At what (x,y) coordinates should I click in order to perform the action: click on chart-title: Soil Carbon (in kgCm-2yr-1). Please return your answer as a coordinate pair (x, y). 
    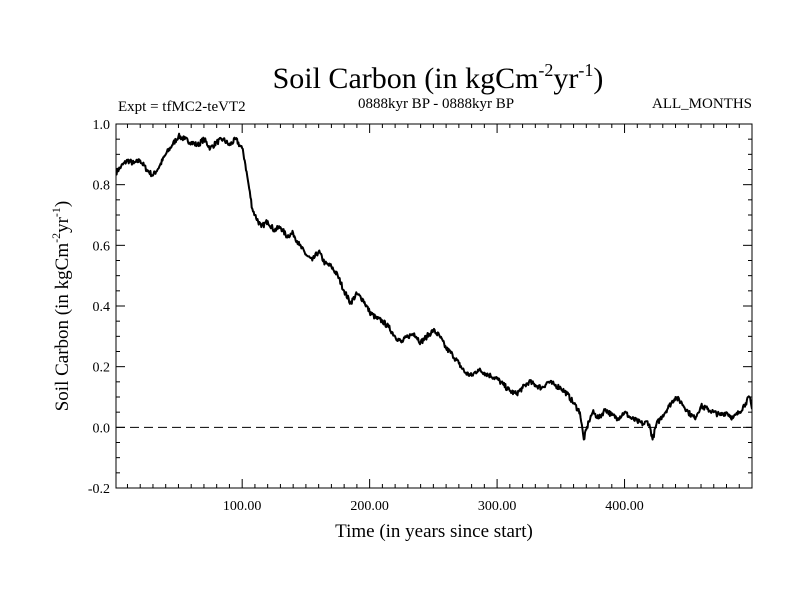
    Looking at the image, I should click on (438, 77).